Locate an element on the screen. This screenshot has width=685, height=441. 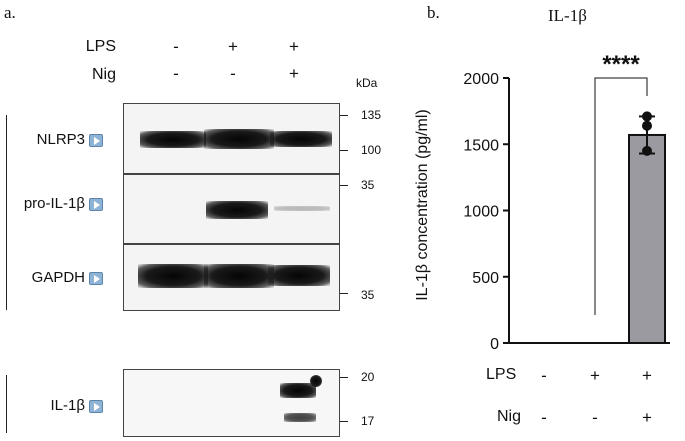
gapdh-label-text: GAPDH is located at coordinates (58, 277).